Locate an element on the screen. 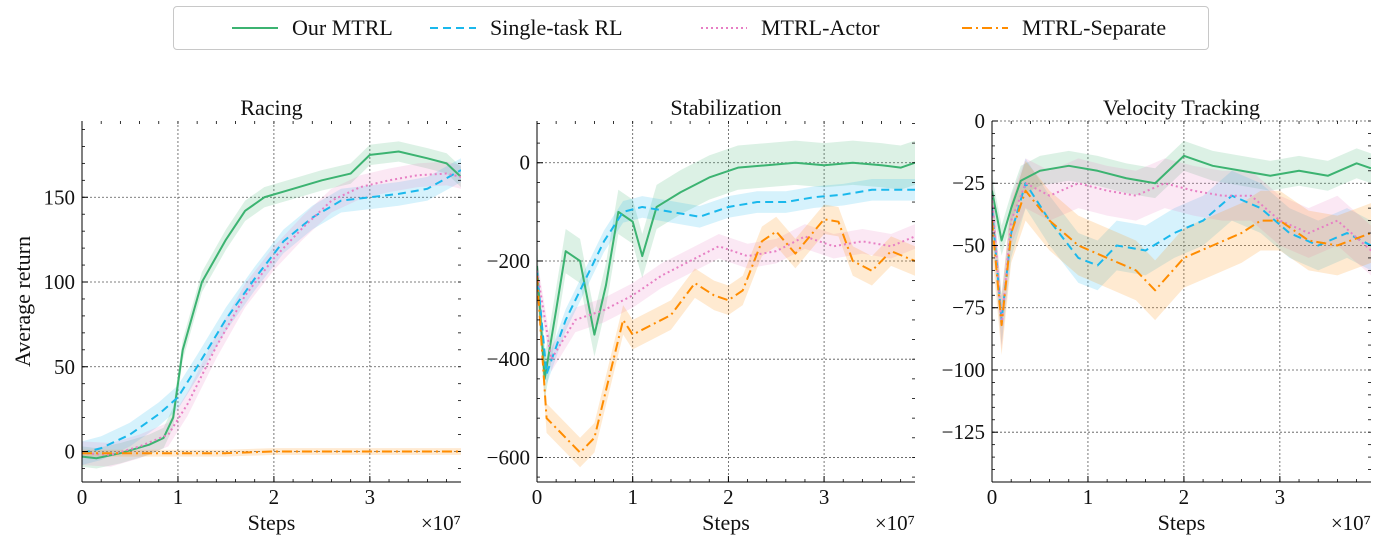  y-tick-label: −25 is located at coordinates (968, 183).